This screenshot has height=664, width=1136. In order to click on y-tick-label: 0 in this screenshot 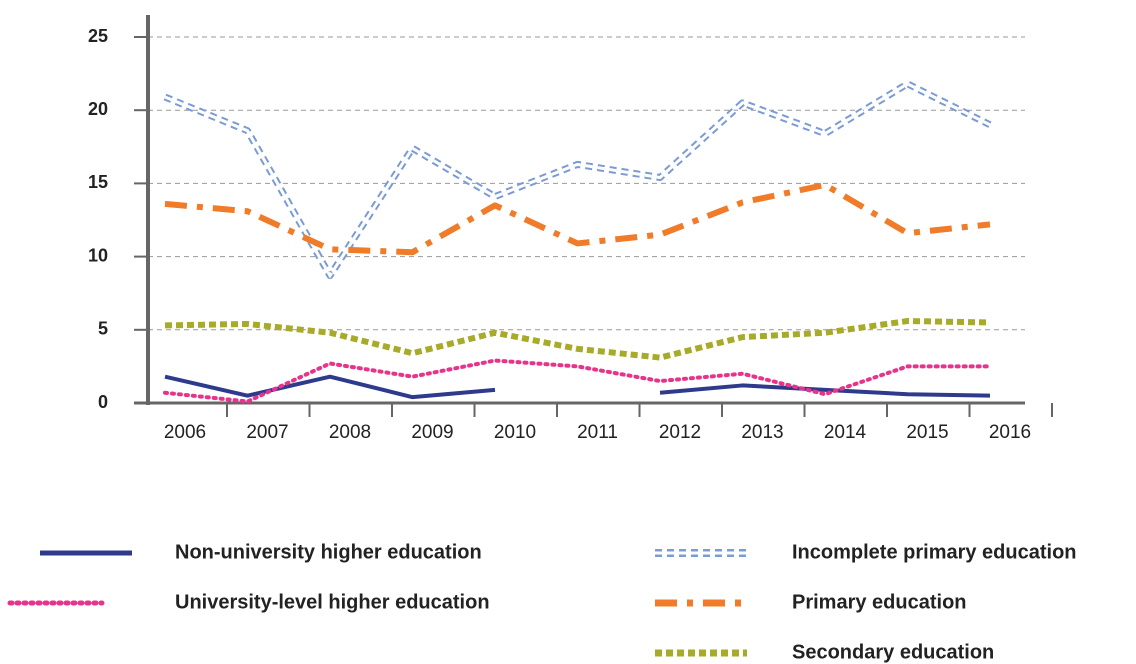, I will do `click(103, 402)`.